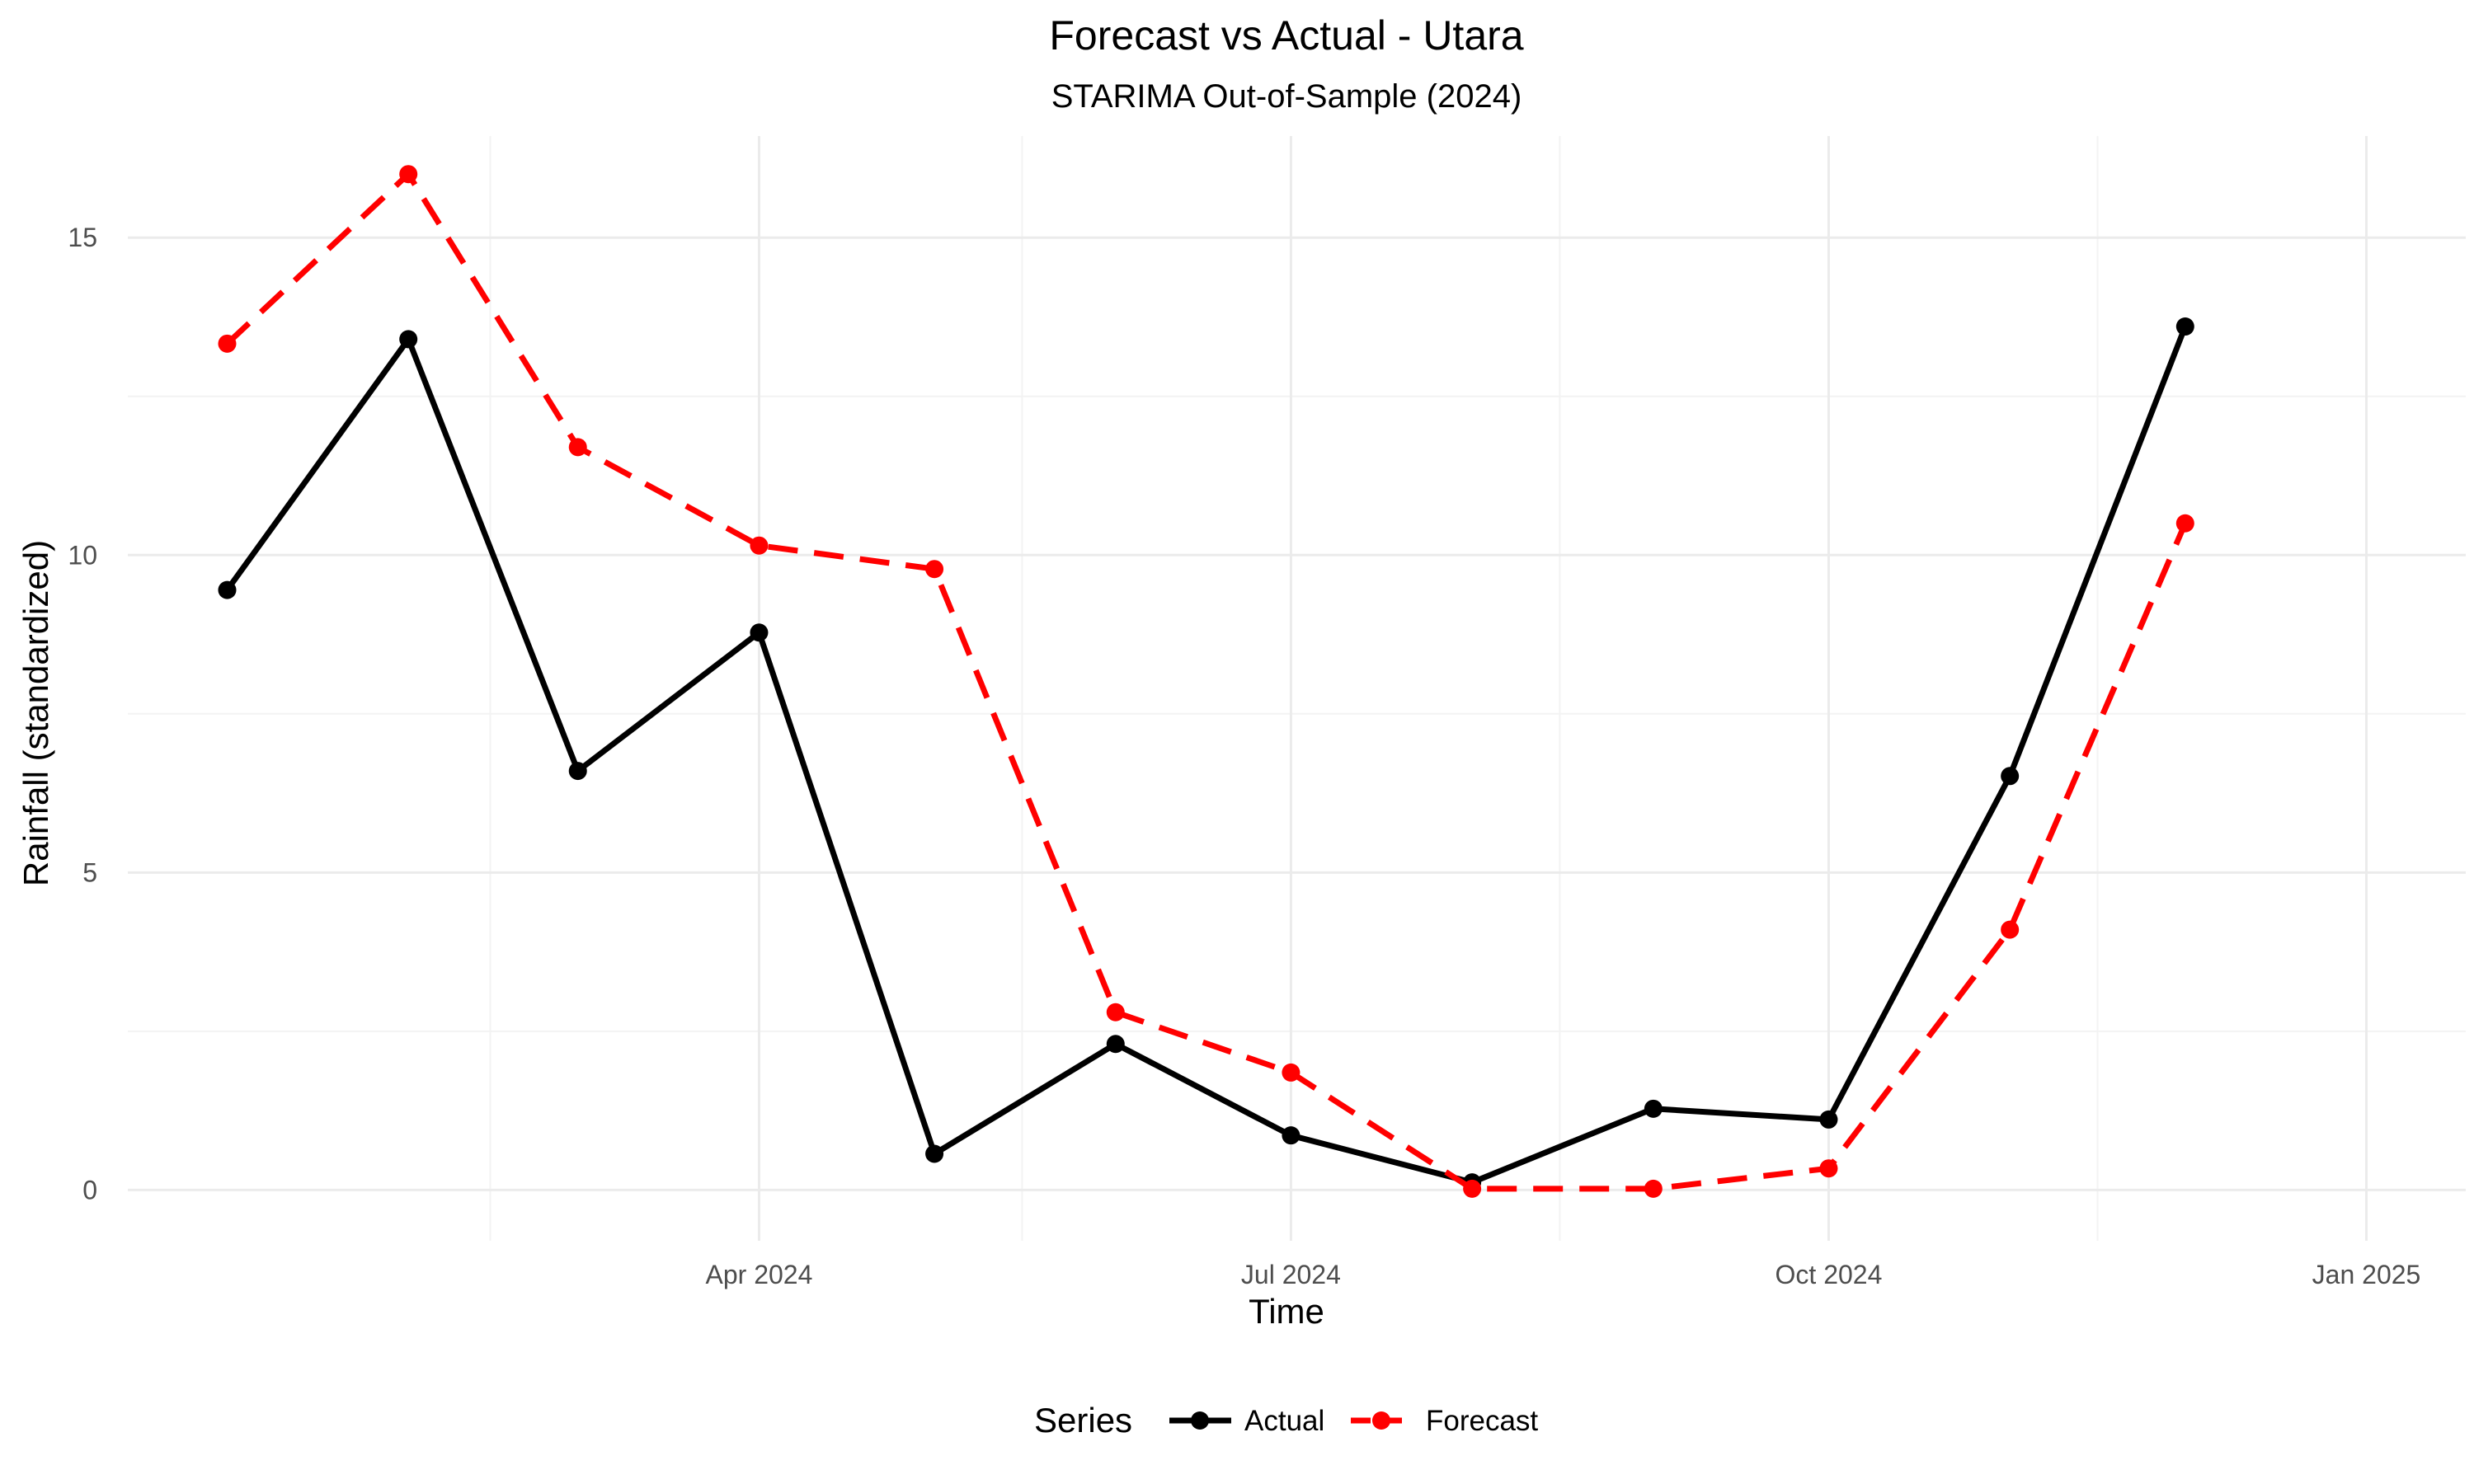 This screenshot has height=1484, width=2474. I want to click on legend-forecast-marker, so click(1381, 1420).